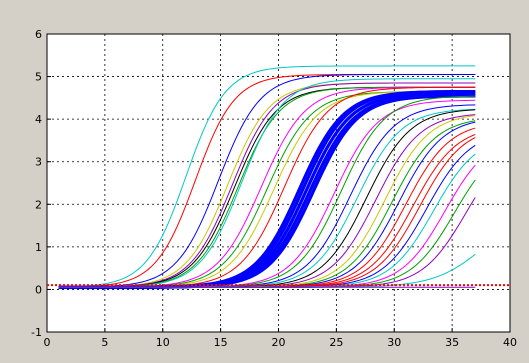 This screenshot has height=363, width=529. I want to click on x-tick-label: 30, so click(394, 342).